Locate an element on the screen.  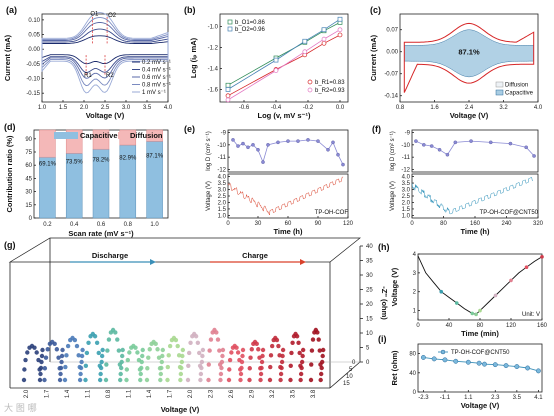
panel-g-ztick: 35 is located at coordinates (369, 262).